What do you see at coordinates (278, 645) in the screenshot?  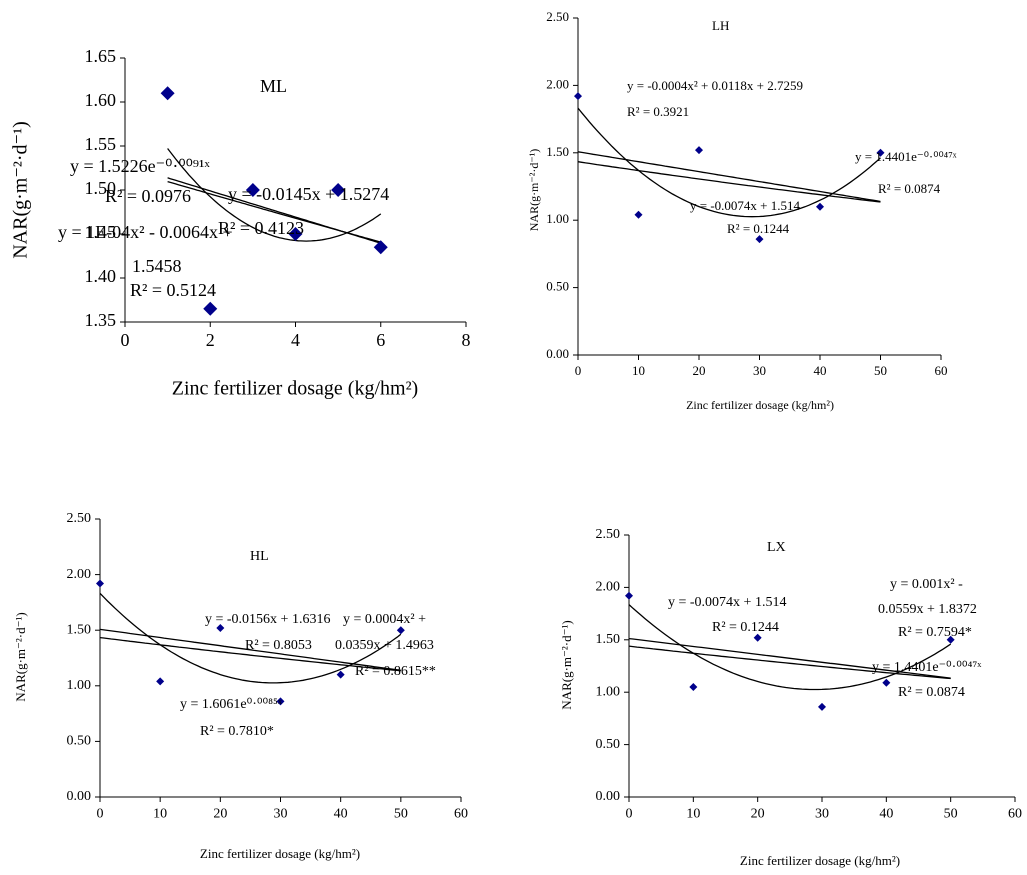 I see `trend-equation: R² = 0.8053` at bounding box center [278, 645].